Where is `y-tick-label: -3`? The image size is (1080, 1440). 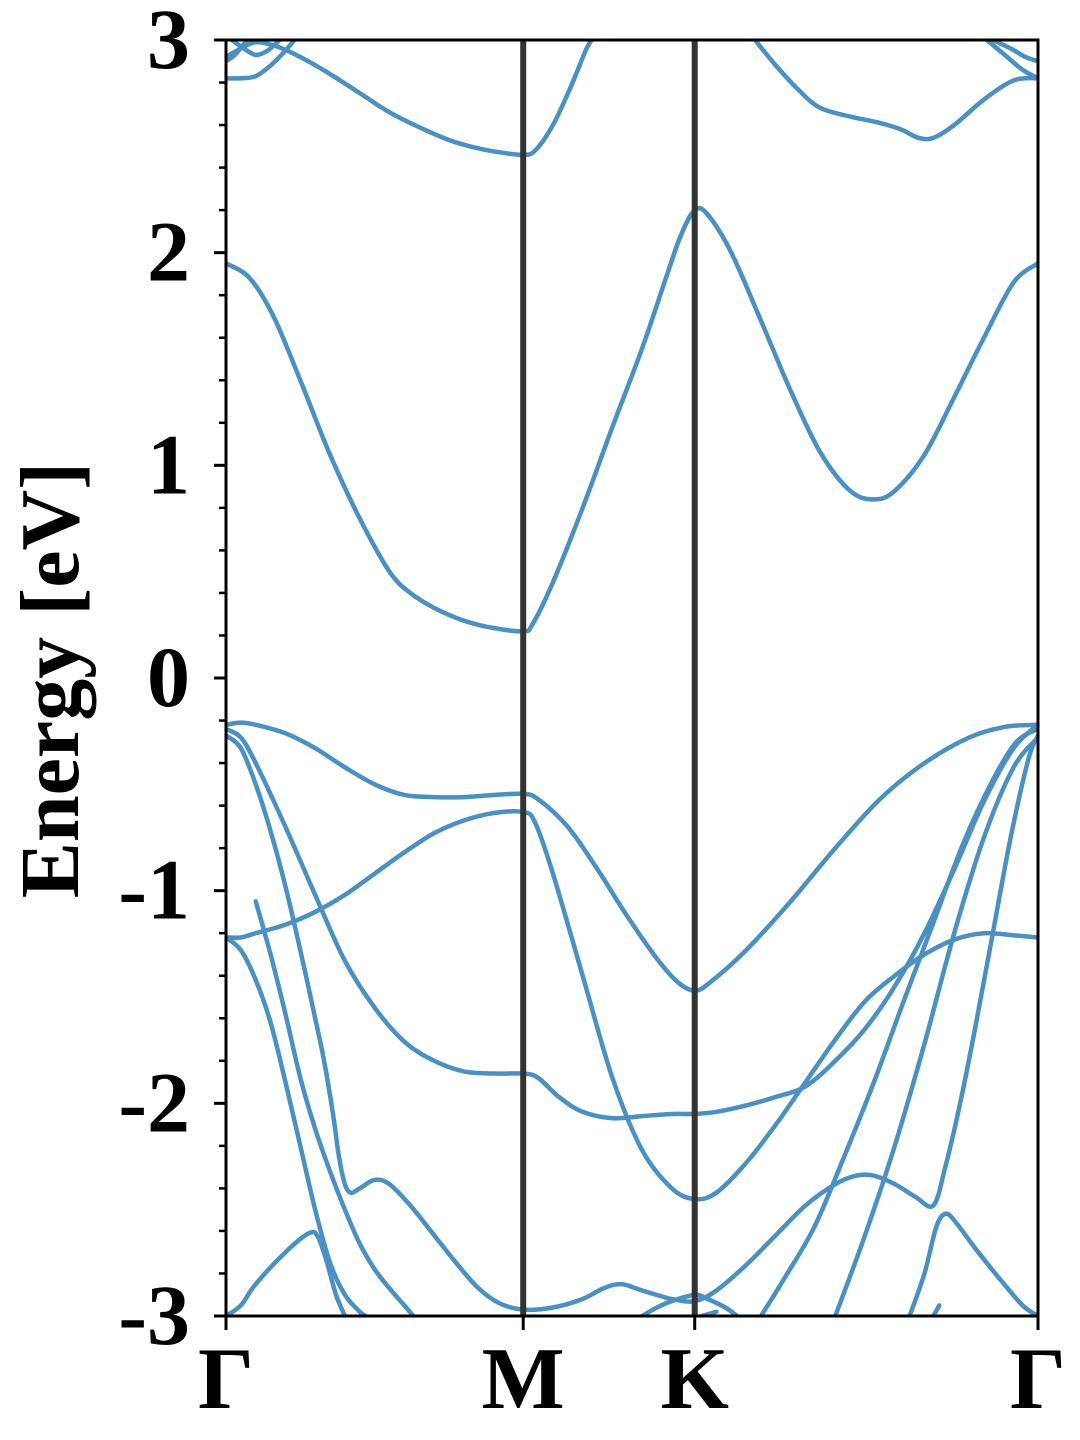 y-tick-label: -3 is located at coordinates (154, 1315).